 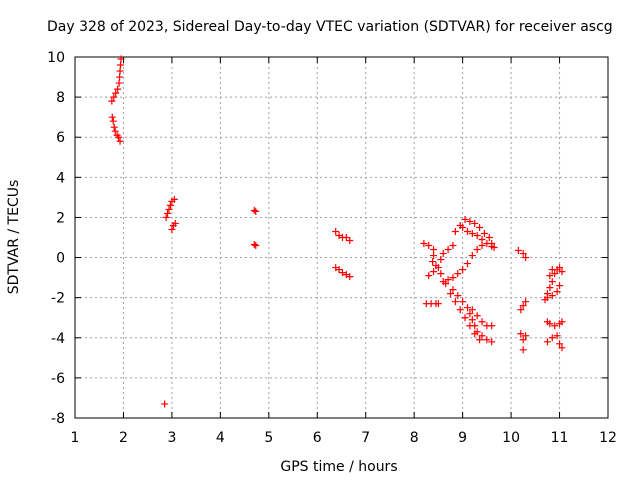 I want to click on x-axis-label: GPS time / hours, so click(x=338, y=467).